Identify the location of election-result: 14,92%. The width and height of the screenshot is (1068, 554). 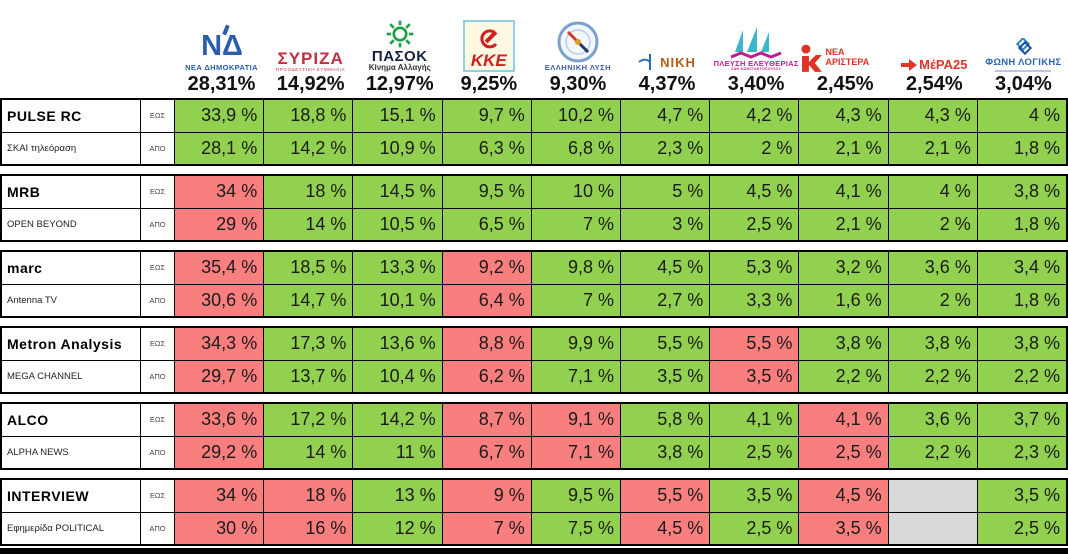
(310, 84).